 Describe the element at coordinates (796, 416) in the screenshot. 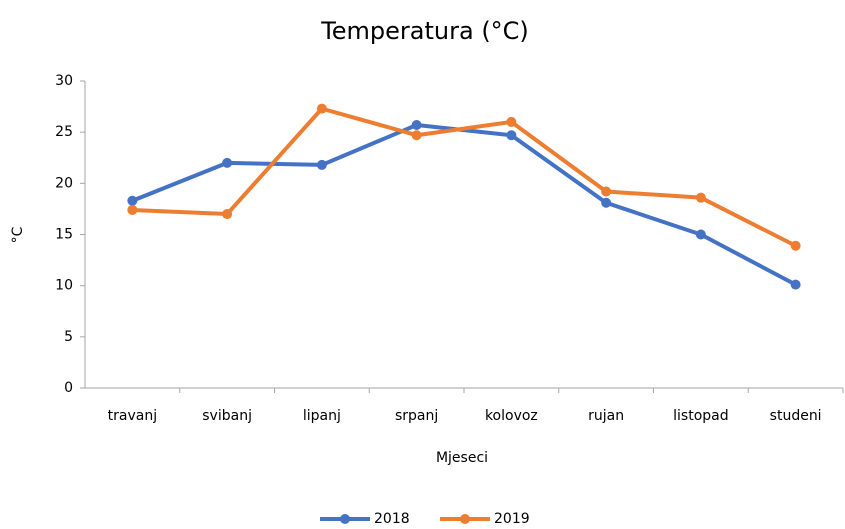

I see `x-tick-label: studeni` at that location.